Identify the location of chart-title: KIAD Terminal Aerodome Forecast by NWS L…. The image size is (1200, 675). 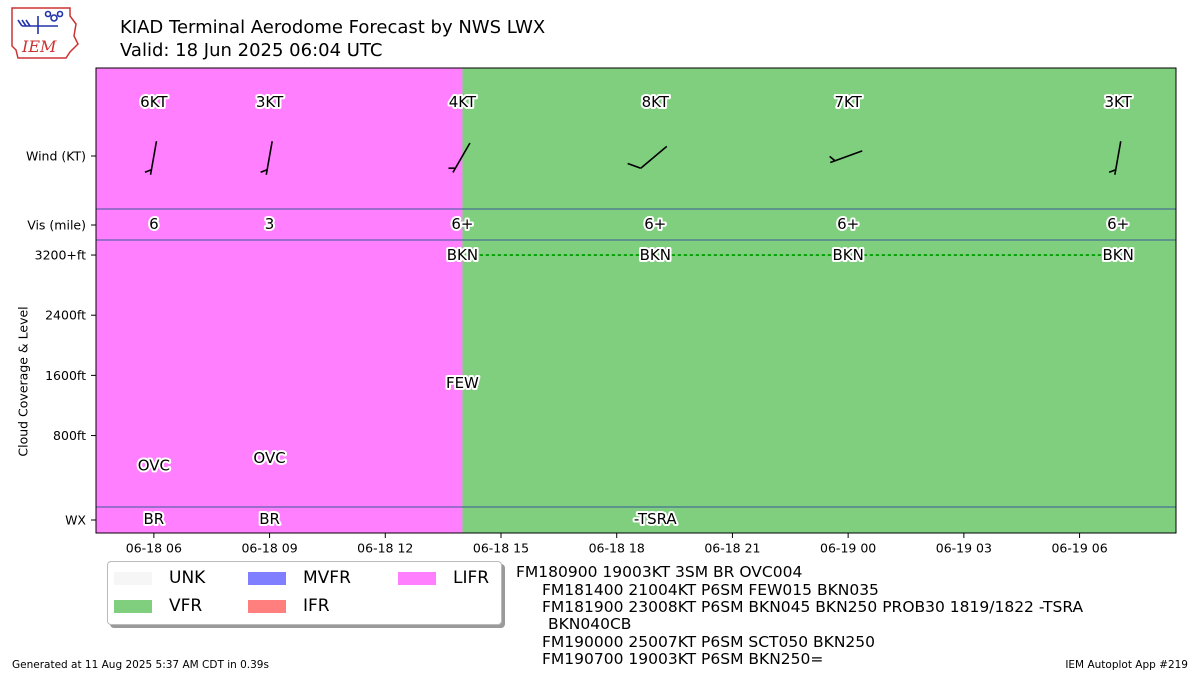
(333, 27).